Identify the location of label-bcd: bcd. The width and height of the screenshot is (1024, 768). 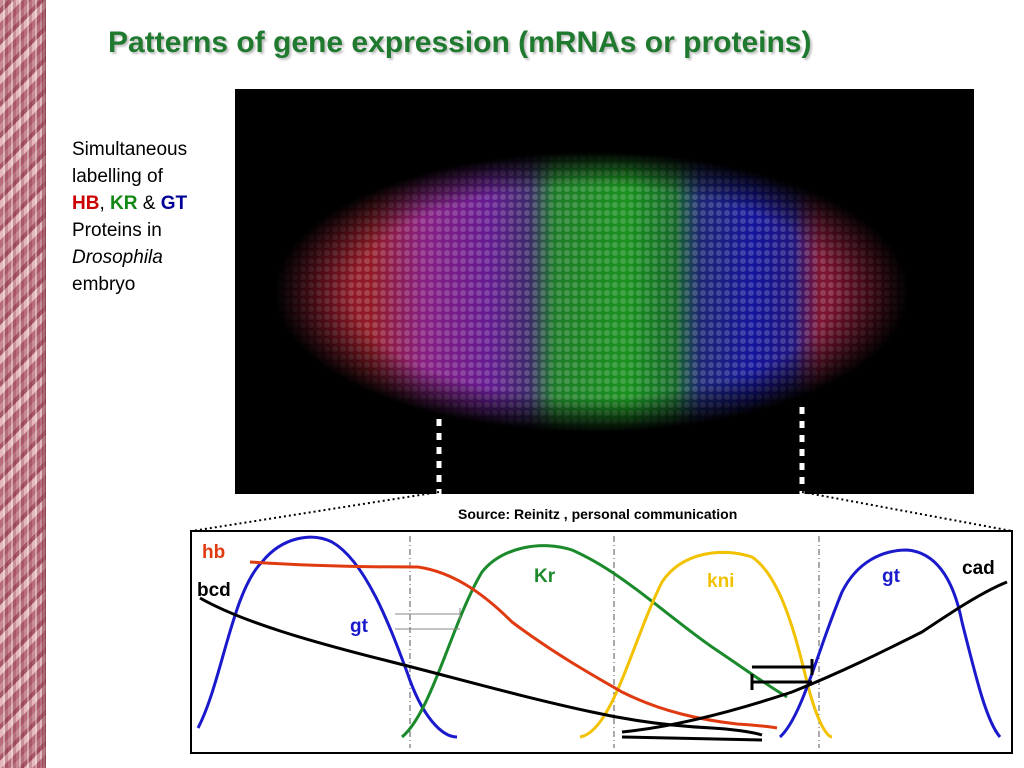
(214, 590).